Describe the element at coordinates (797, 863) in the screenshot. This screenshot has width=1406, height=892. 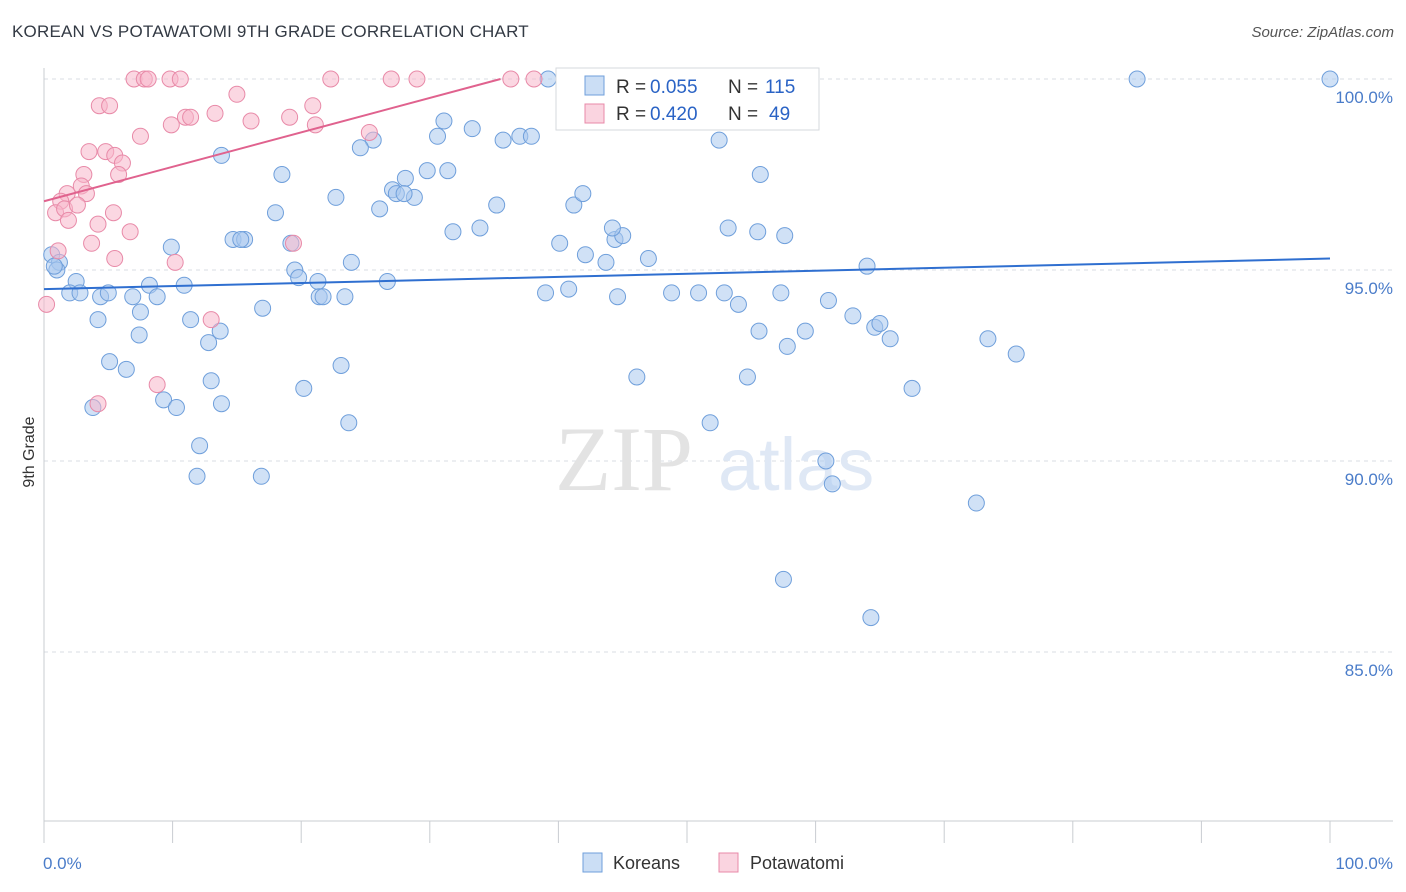
I see `bottom-legend-label-potawatomi: Potawatomi` at that location.